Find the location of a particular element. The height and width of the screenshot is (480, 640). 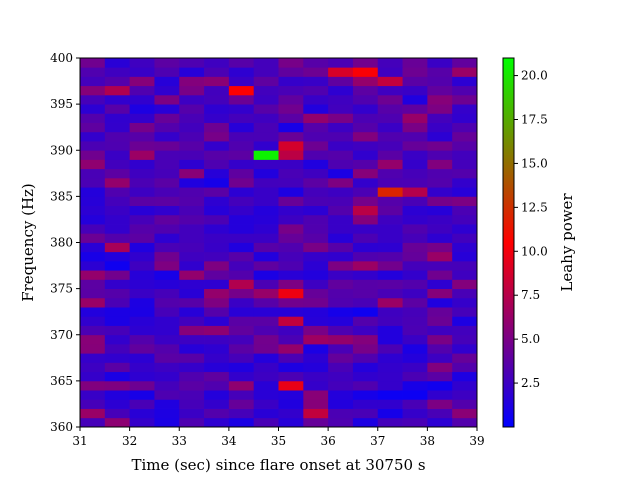

y-tick-label: 395 is located at coordinates (61, 104).